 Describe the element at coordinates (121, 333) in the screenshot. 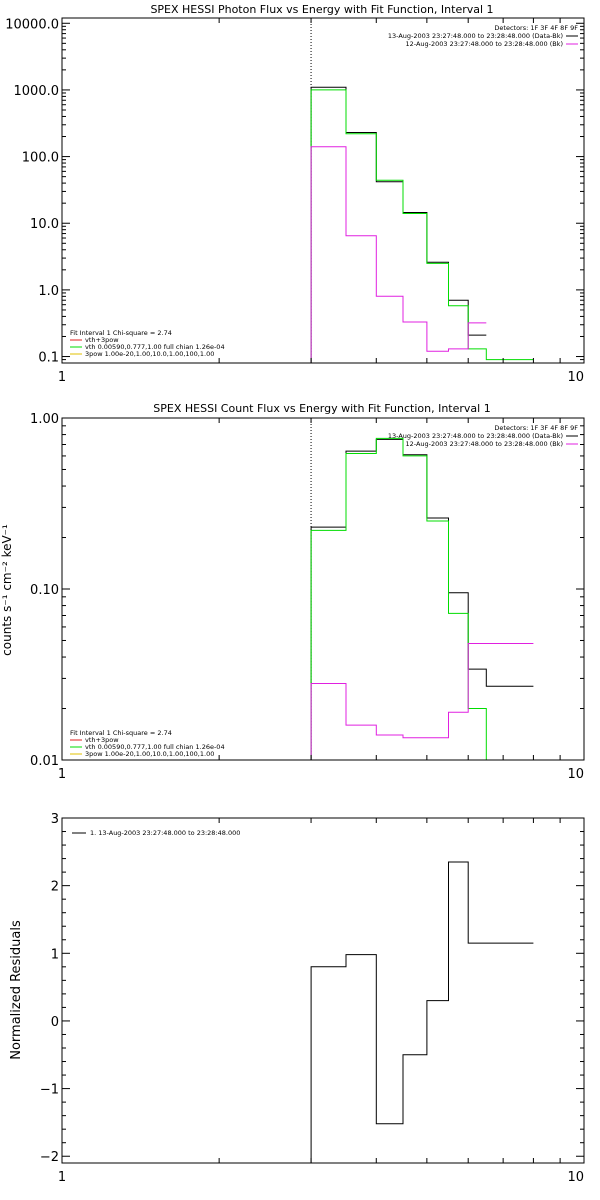

I see `photon-fit-header: Fit Interval 1 Chi-square = 2.74` at that location.